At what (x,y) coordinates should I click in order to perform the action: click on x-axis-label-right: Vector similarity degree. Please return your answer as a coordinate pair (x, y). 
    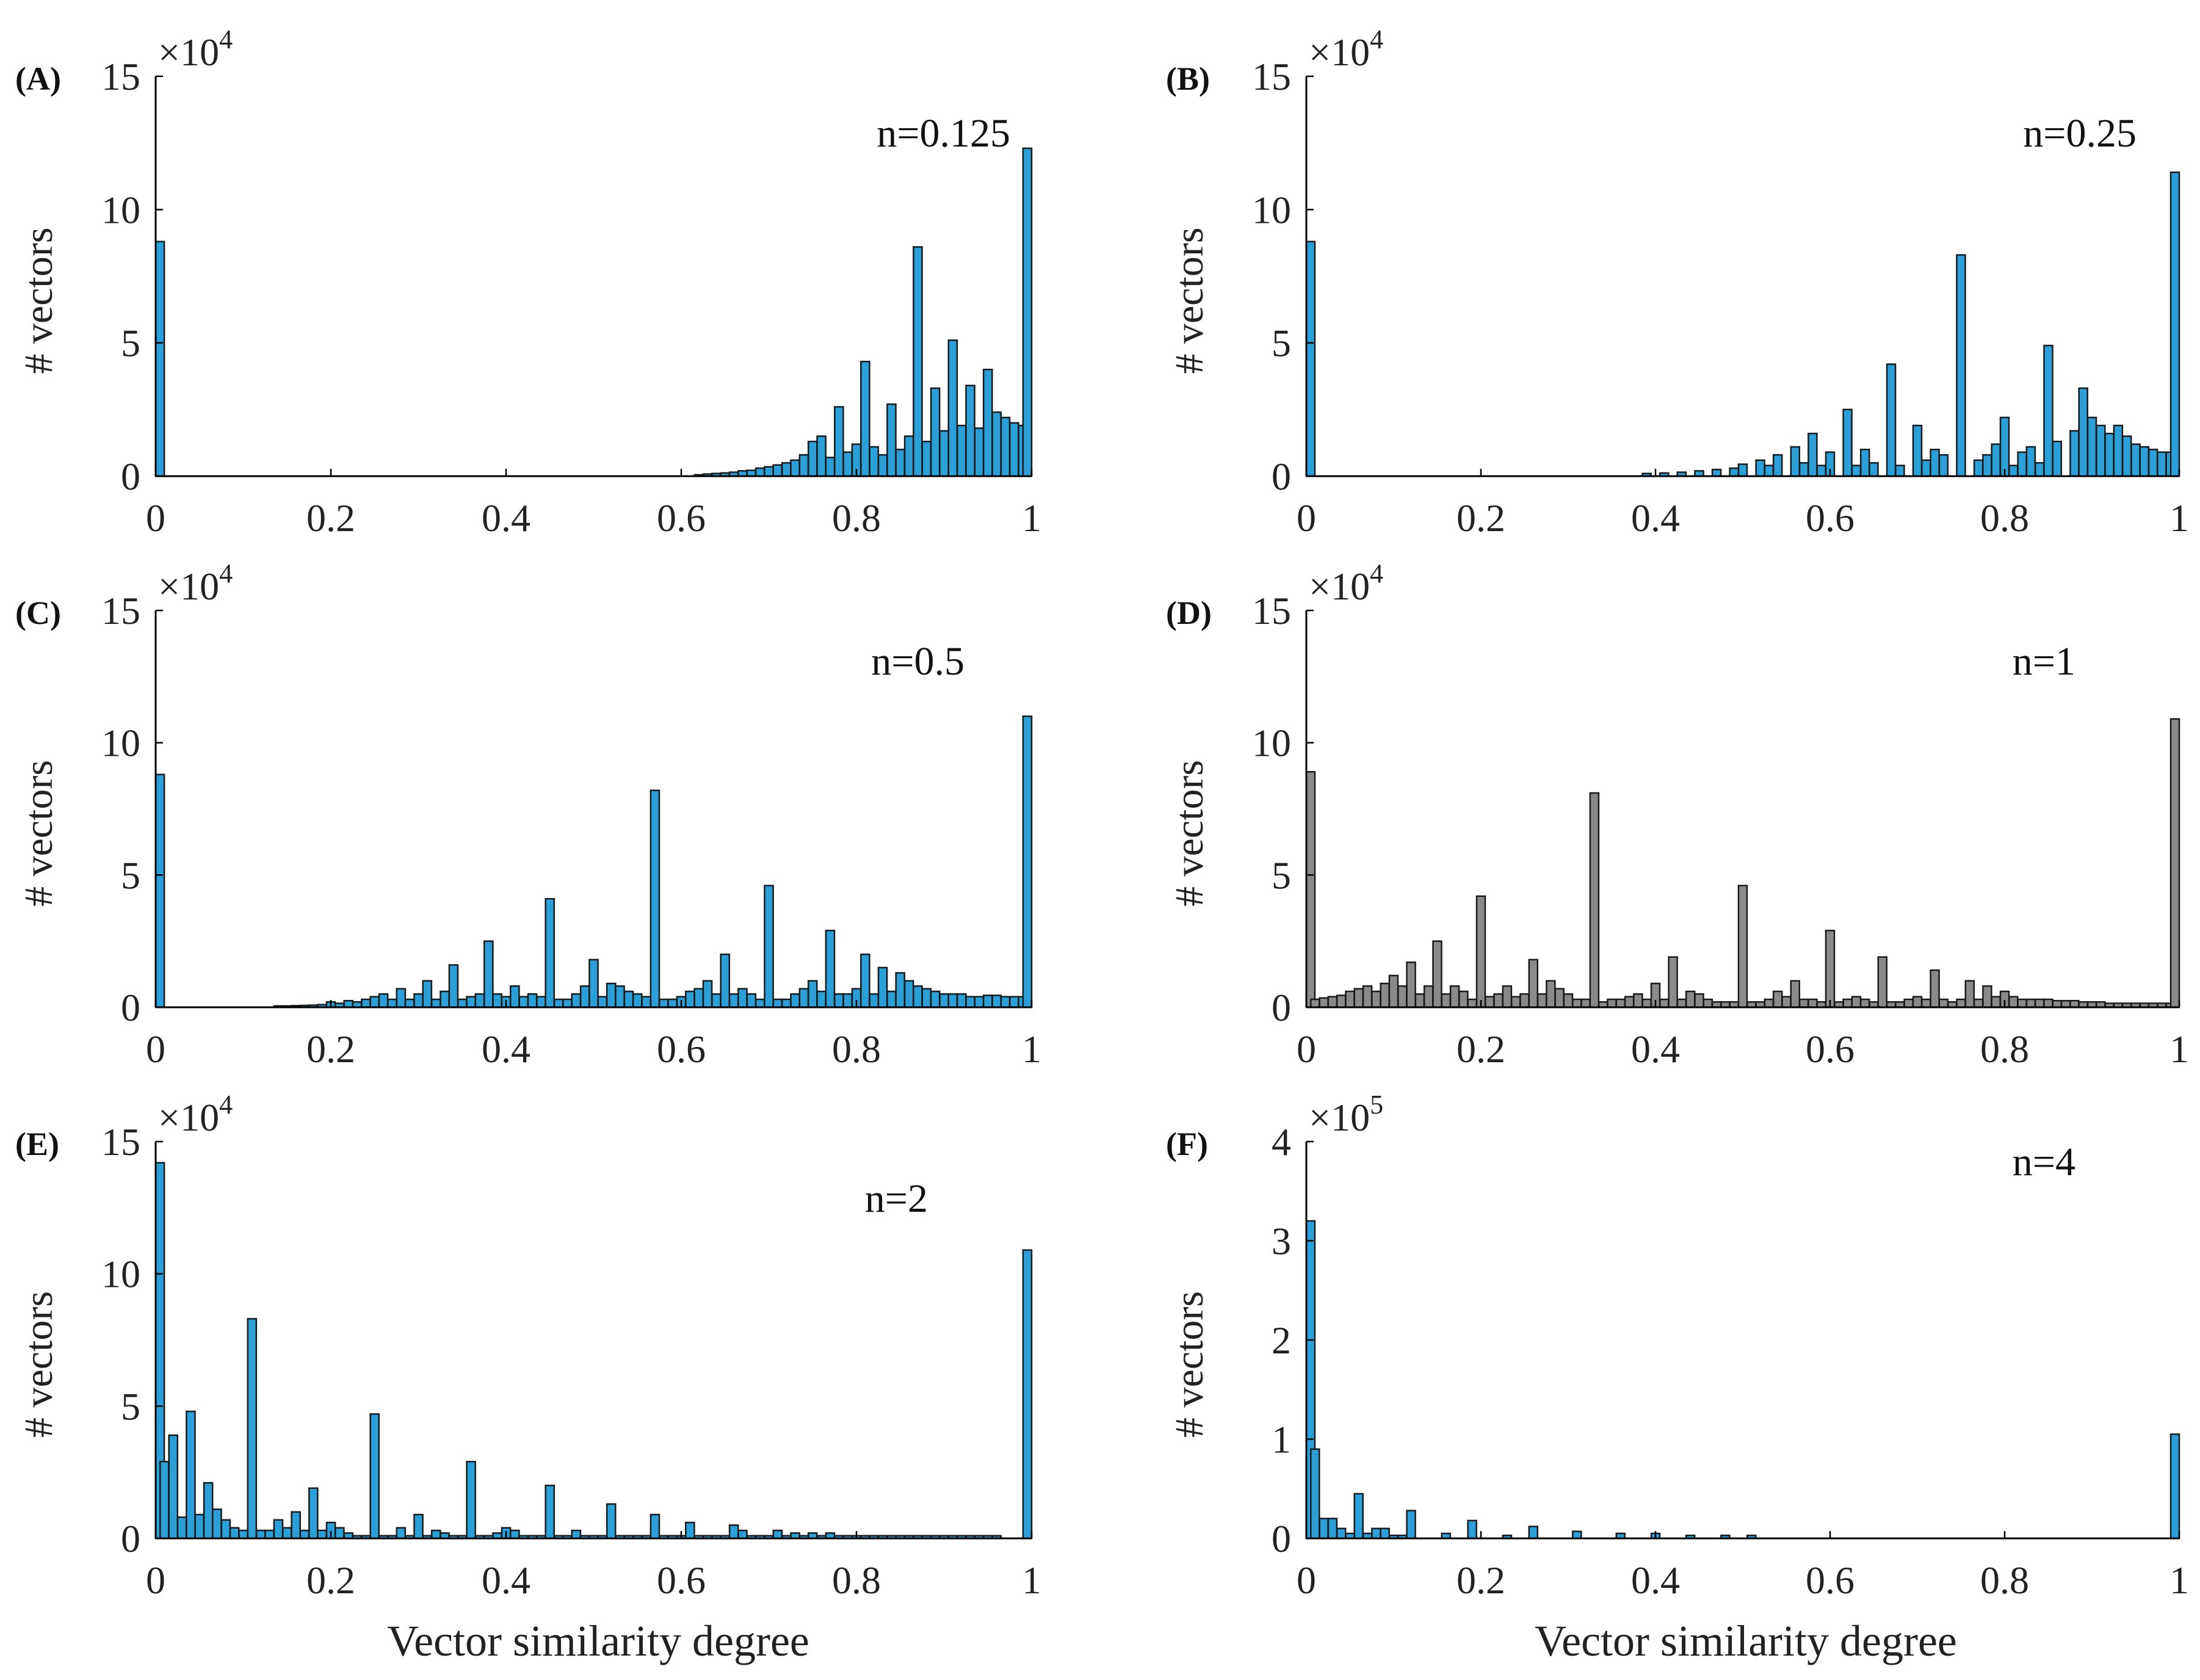
    Looking at the image, I should click on (1746, 1641).